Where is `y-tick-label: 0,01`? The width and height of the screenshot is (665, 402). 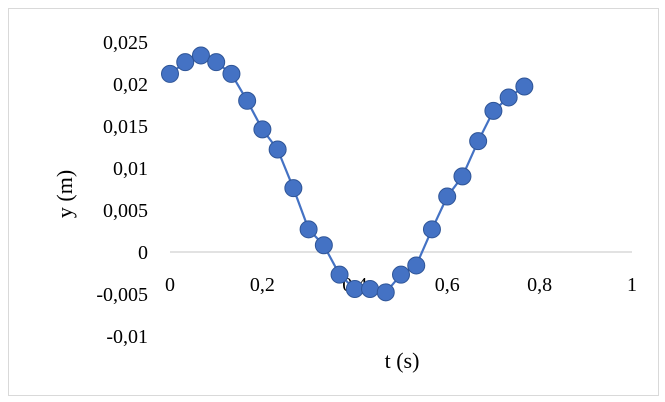 y-tick-label: 0,01 is located at coordinates (130, 169).